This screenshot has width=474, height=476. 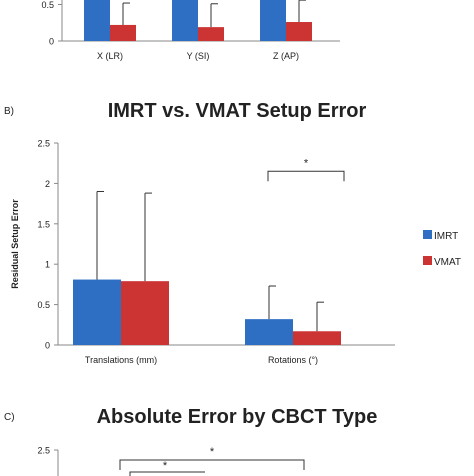 I want to click on x-tick-label: Z (AP), so click(x=286, y=56).